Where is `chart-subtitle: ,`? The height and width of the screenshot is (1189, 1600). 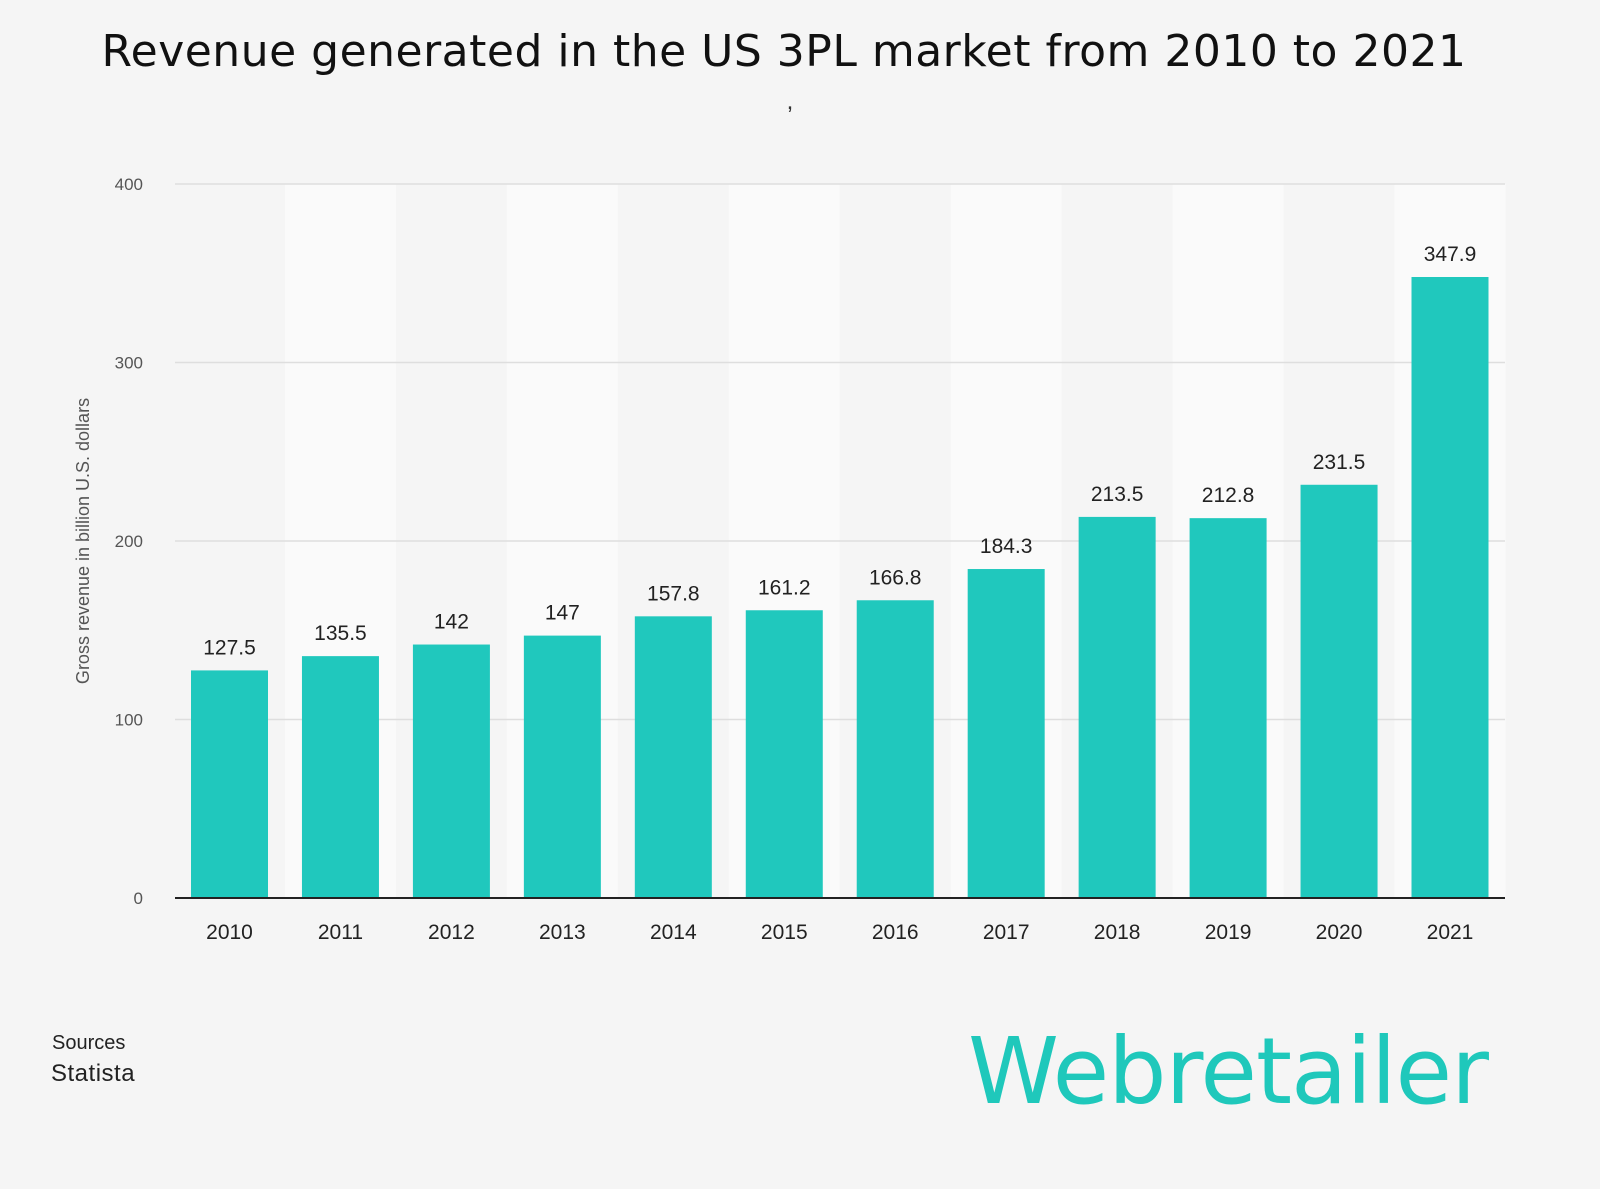 chart-subtitle: , is located at coordinates (790, 110).